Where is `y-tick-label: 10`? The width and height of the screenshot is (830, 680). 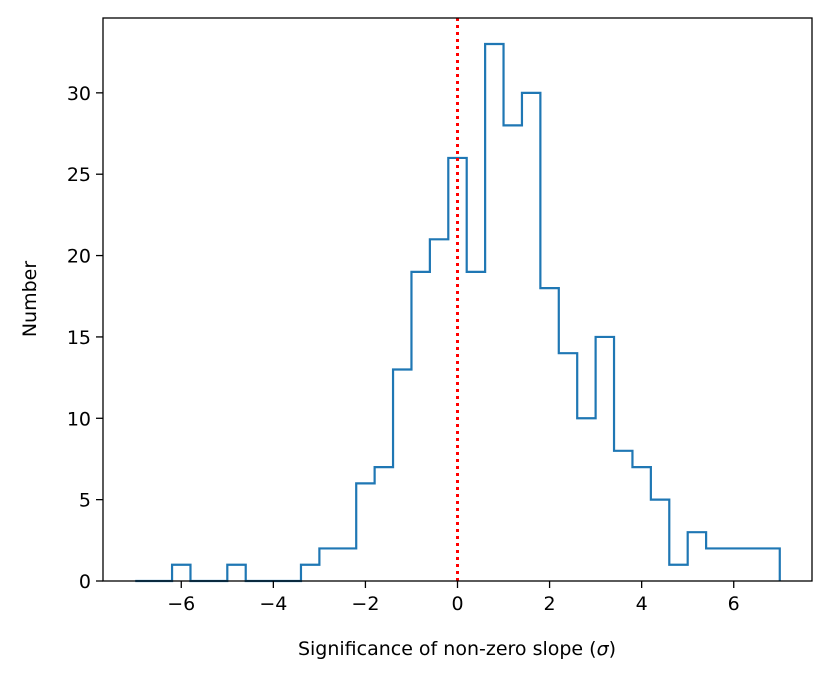 y-tick-label: 10 is located at coordinates (79, 419).